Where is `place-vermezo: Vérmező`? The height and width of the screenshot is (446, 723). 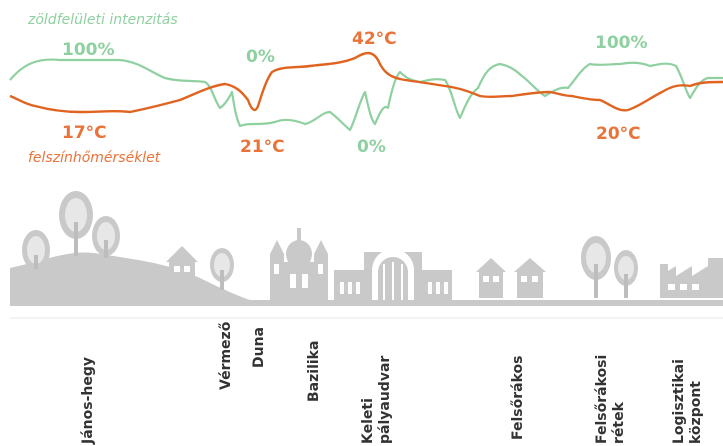 place-vermezo: Vérmező is located at coordinates (226, 355).